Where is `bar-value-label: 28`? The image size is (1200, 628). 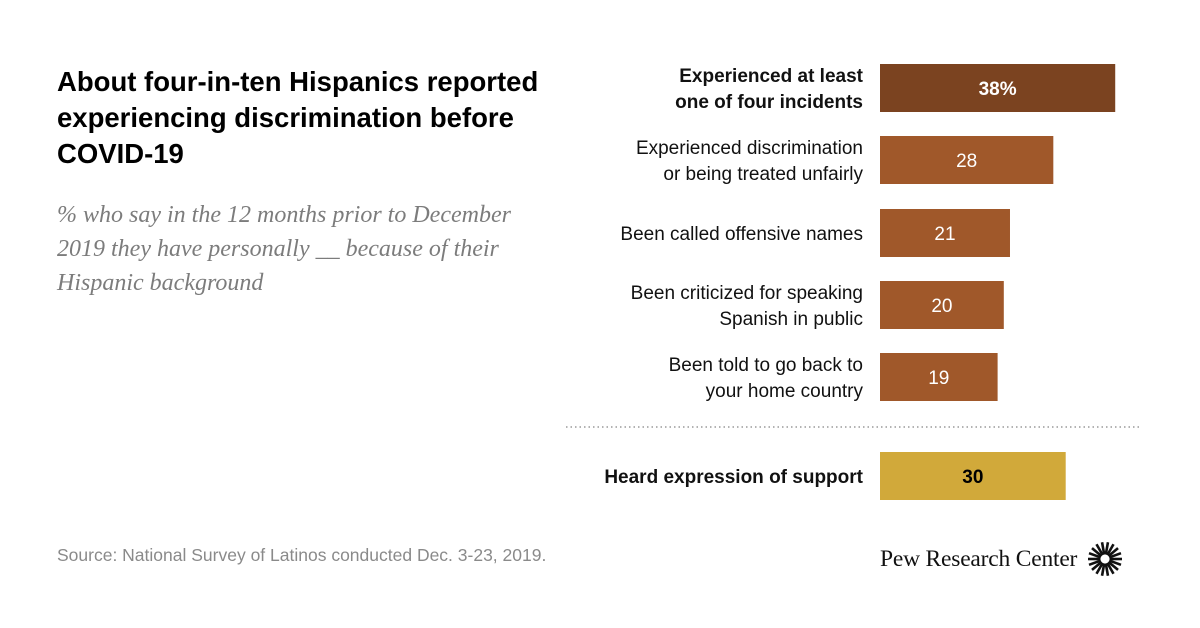
bar-value-label: 28 is located at coordinates (966, 161).